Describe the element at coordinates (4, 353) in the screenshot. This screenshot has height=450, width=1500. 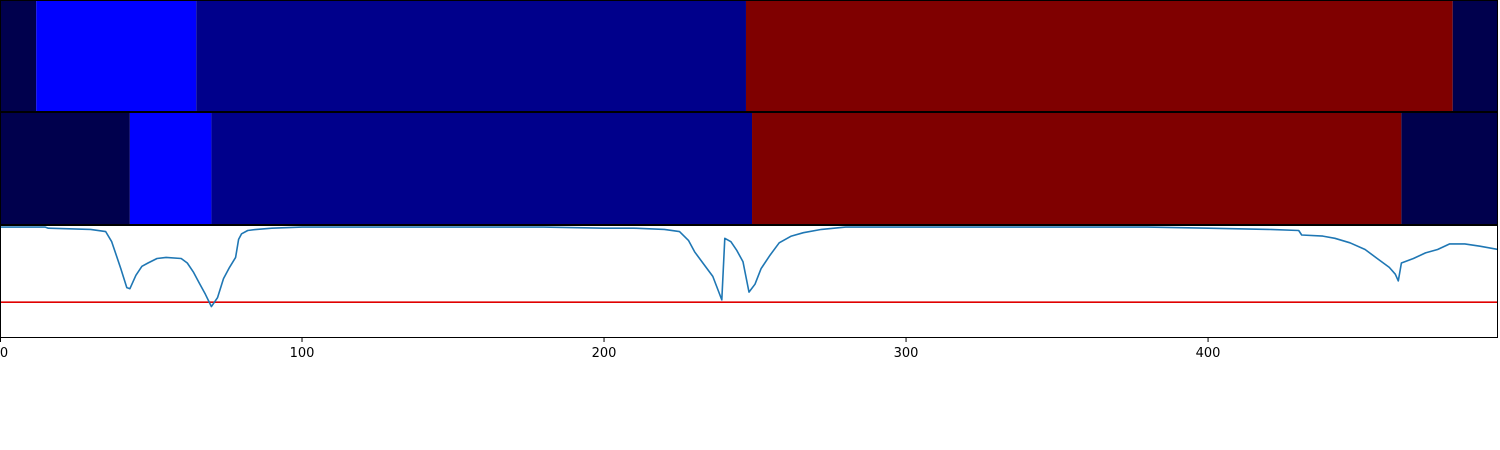
I see `x-tick-label-0: 0` at that location.